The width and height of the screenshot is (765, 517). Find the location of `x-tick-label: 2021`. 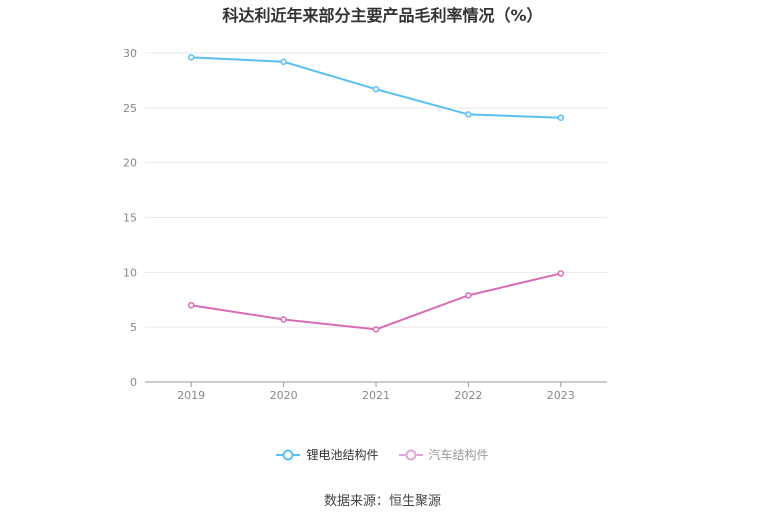

x-tick-label: 2021 is located at coordinates (376, 395).